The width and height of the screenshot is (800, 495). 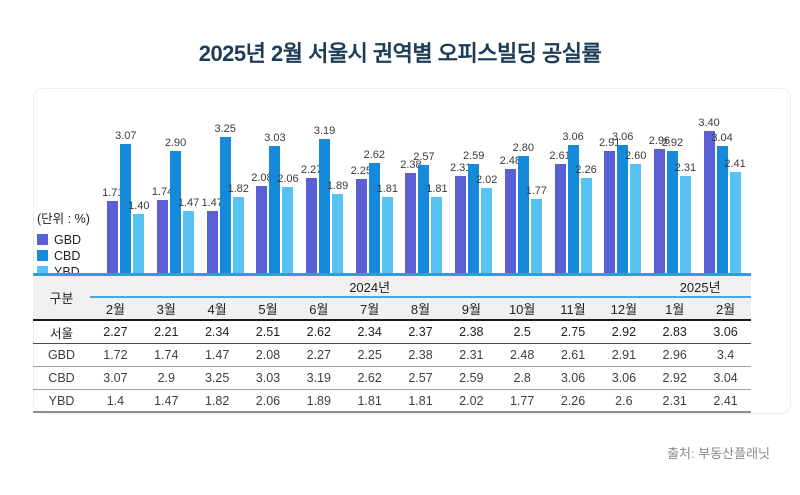 What do you see at coordinates (374, 211) in the screenshot?
I see `bar-cbd: 2.62` at bounding box center [374, 211].